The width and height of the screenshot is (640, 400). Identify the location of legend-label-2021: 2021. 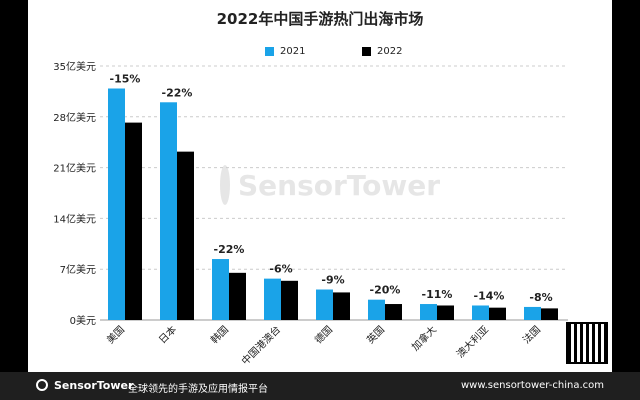
(293, 51).